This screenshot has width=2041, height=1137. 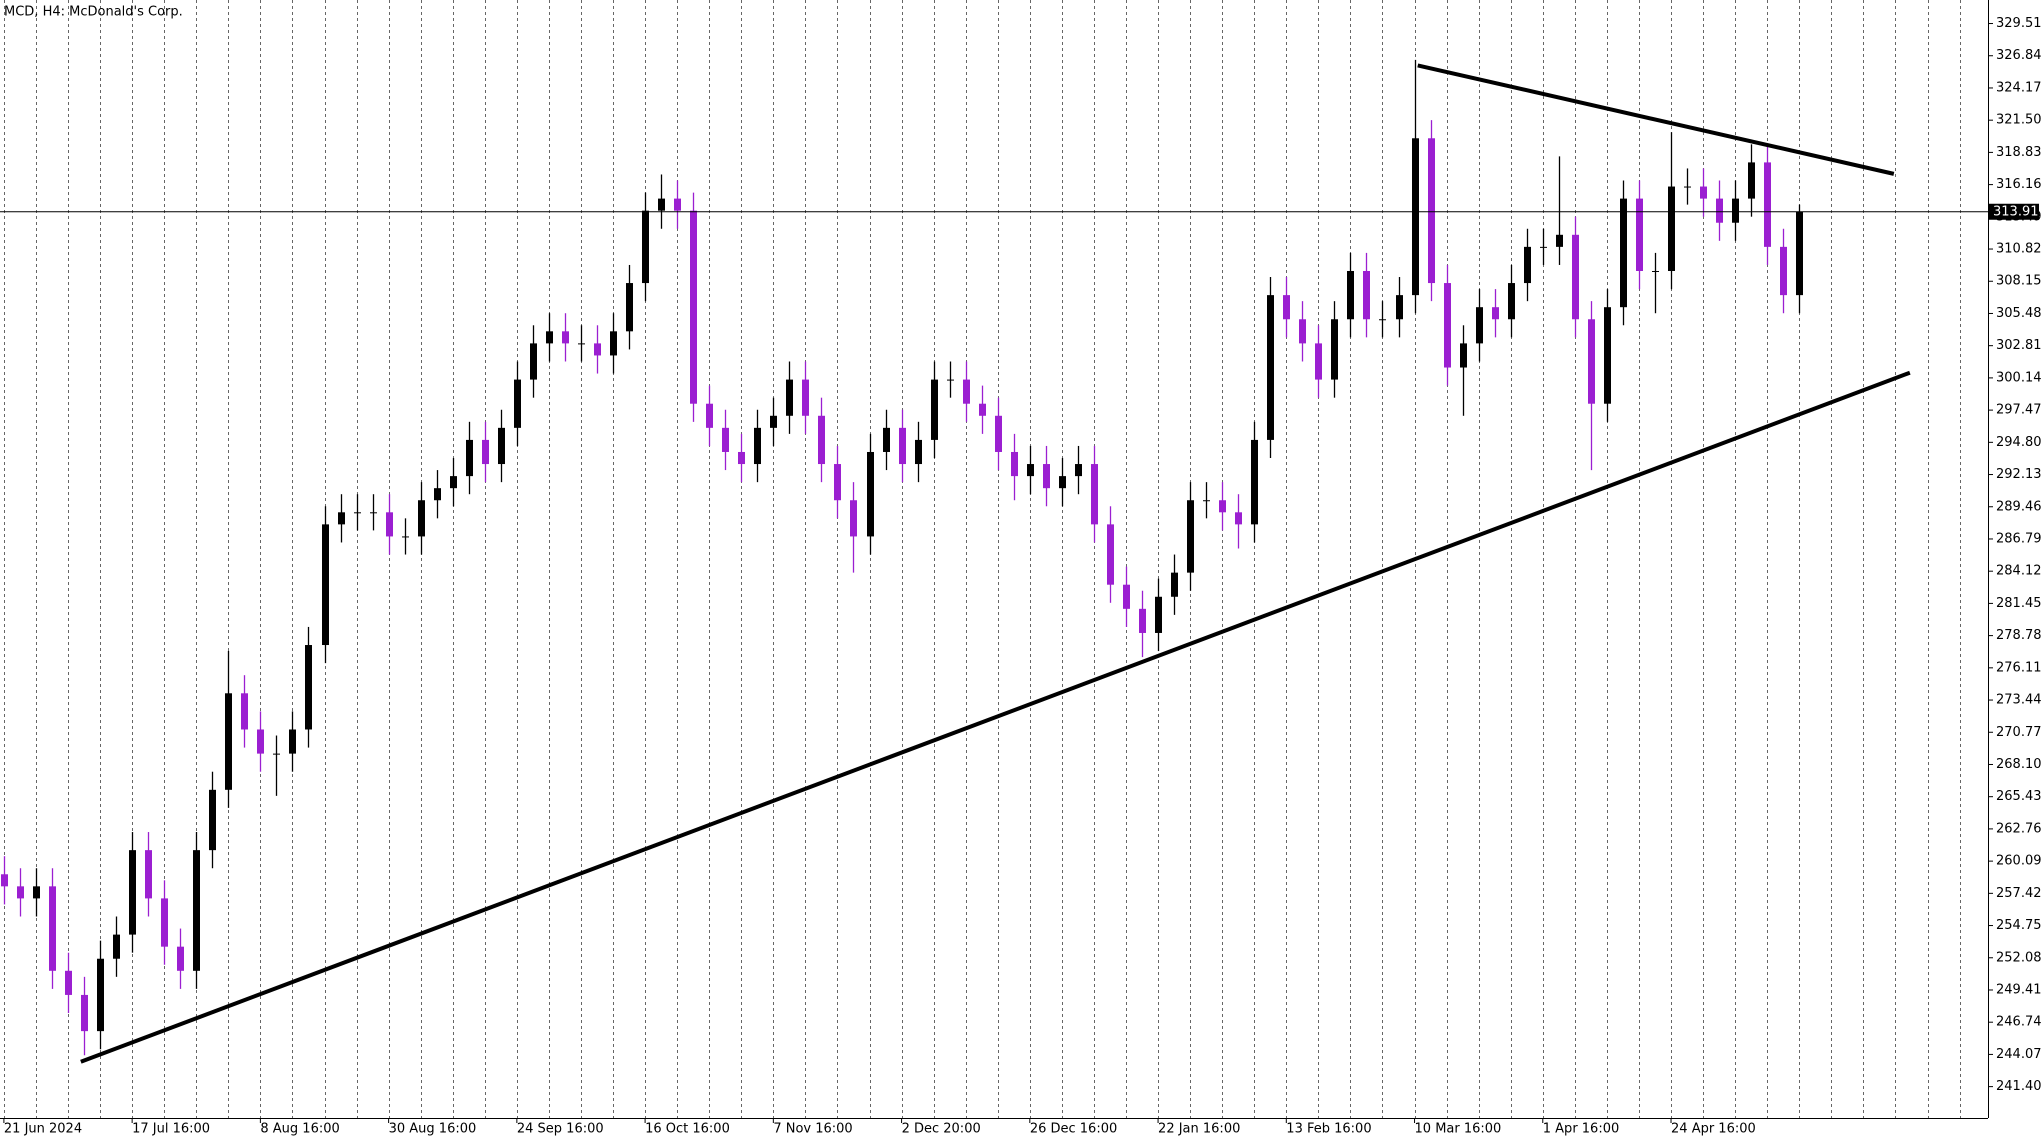 I want to click on y-tick-label: 284.12, so click(x=2018, y=571).